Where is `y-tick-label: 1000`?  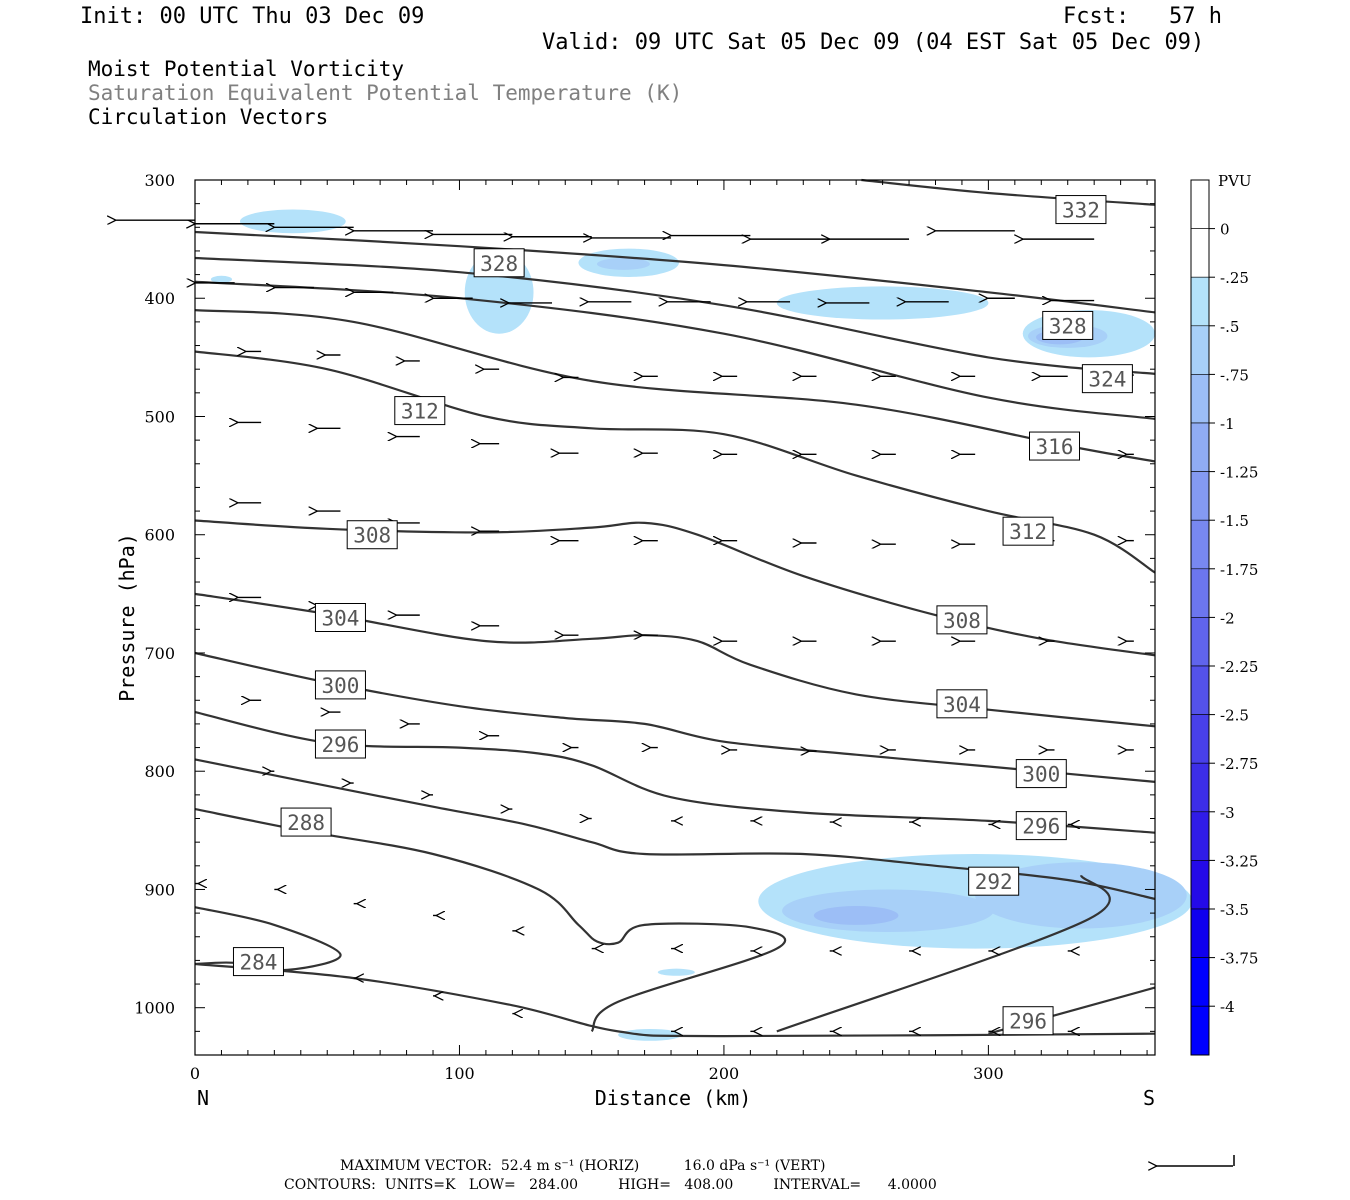
y-tick-label: 1000 is located at coordinates (154, 1008).